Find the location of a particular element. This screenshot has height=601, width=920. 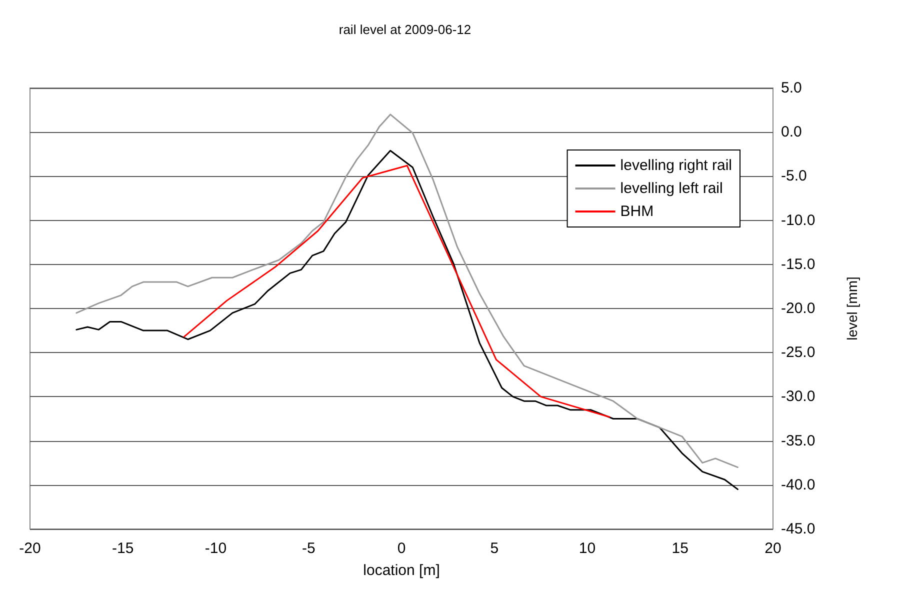

x-tick-label: 5 is located at coordinates (494, 548).